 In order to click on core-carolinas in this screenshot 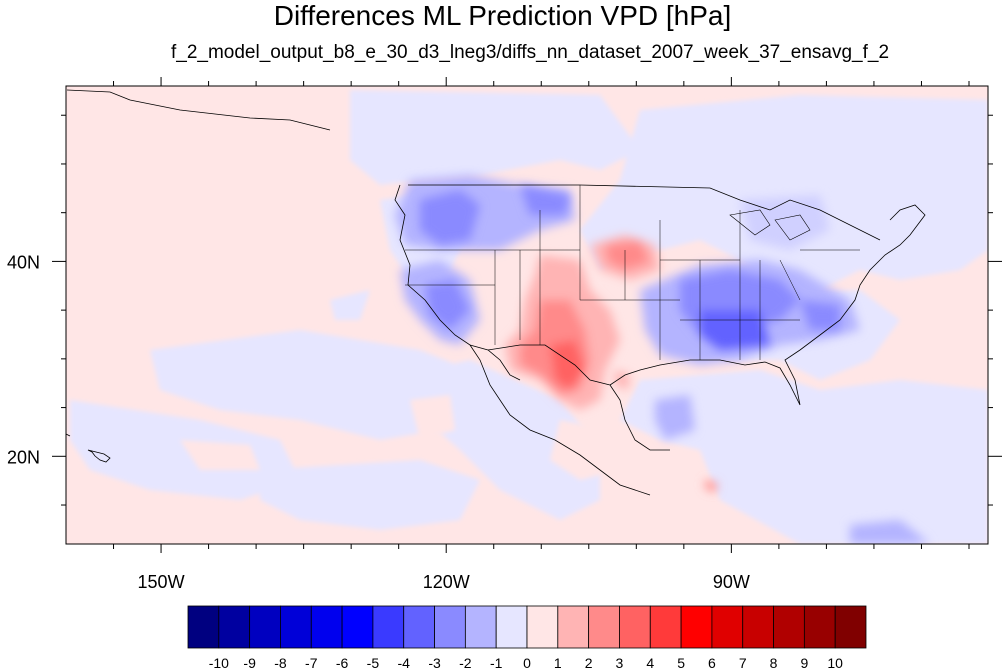, I will do `click(820, 315)`.